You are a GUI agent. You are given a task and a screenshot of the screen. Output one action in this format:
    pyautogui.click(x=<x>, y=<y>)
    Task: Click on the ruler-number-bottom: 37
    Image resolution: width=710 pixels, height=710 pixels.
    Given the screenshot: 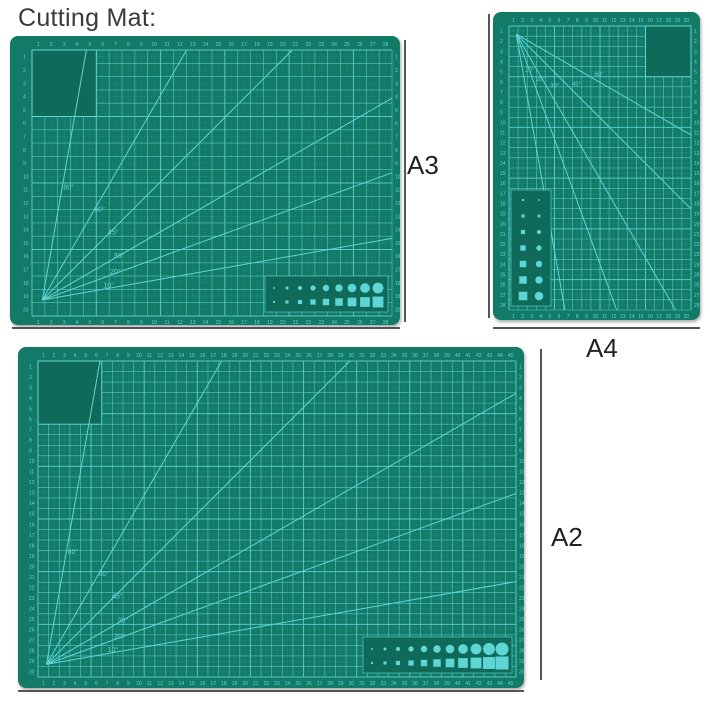 What is the action you would take?
    pyautogui.click(x=426, y=684)
    